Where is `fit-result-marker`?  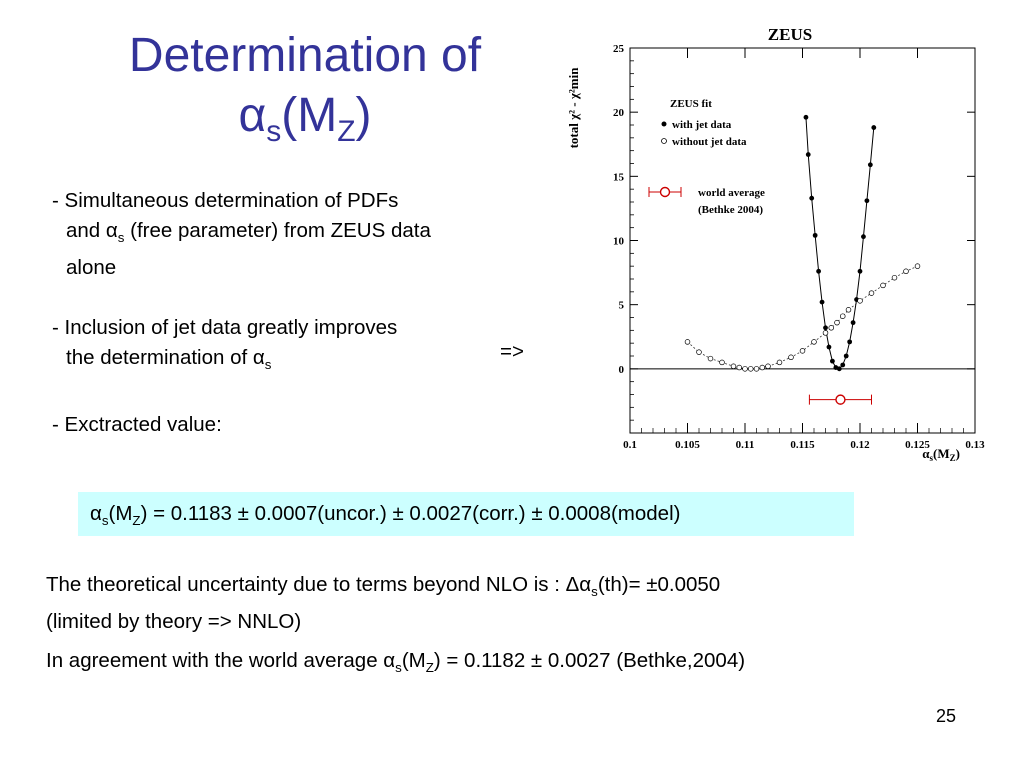
fit-result-marker is located at coordinates (840, 399).